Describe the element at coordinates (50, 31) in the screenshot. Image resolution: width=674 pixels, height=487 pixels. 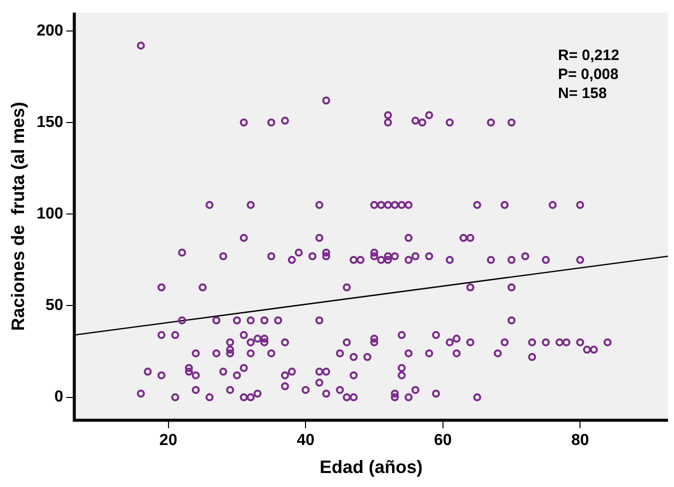
I see `y-tick-label: 200` at that location.